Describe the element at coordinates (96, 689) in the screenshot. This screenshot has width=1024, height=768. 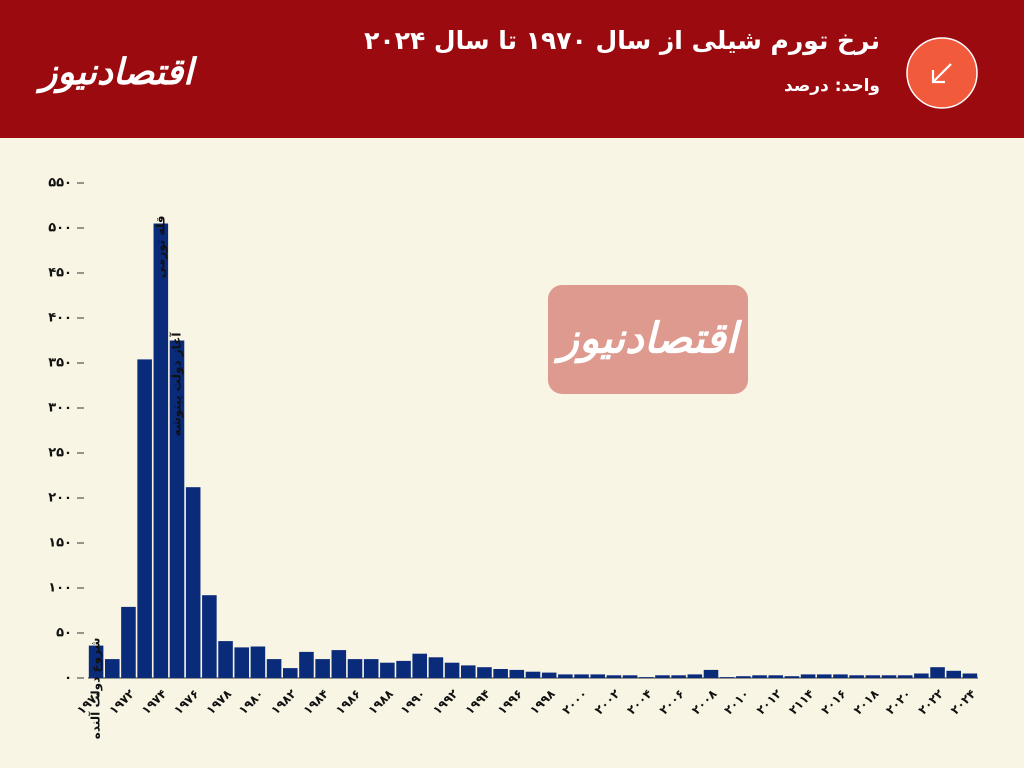
I see `annotation: شروع دولت آلنده` at that location.